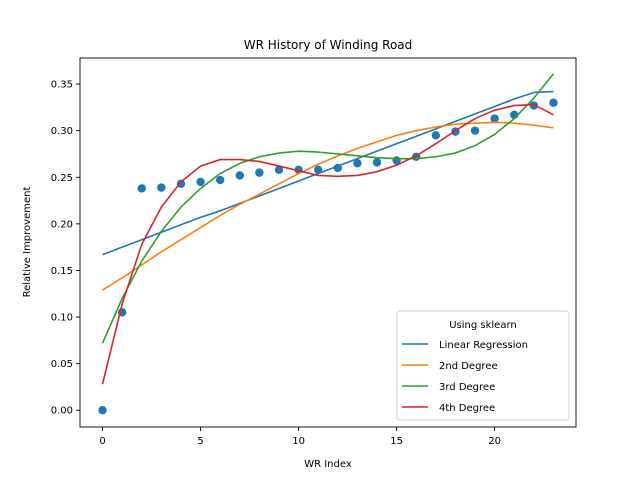  What do you see at coordinates (62, 318) in the screenshot?
I see `y-tick-label: 0.10` at bounding box center [62, 318].